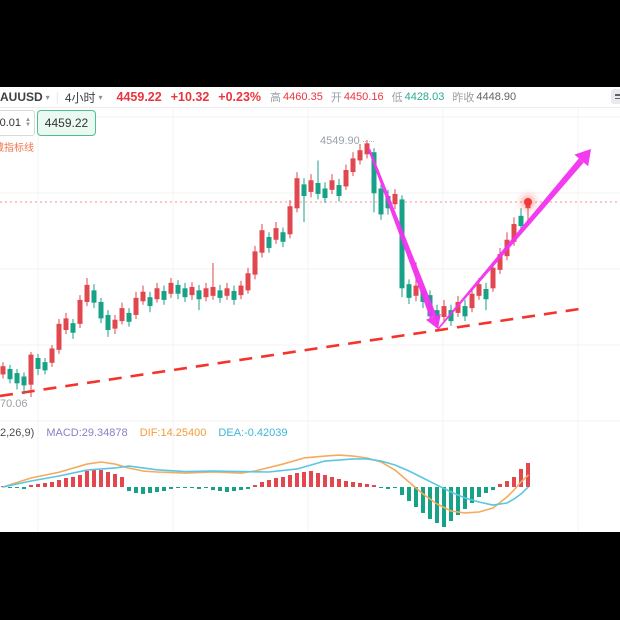 The width and height of the screenshot is (620, 620). What do you see at coordinates (496, 97) in the screenshot?
I see `prev-close-value: 4448.90` at bounding box center [496, 97].